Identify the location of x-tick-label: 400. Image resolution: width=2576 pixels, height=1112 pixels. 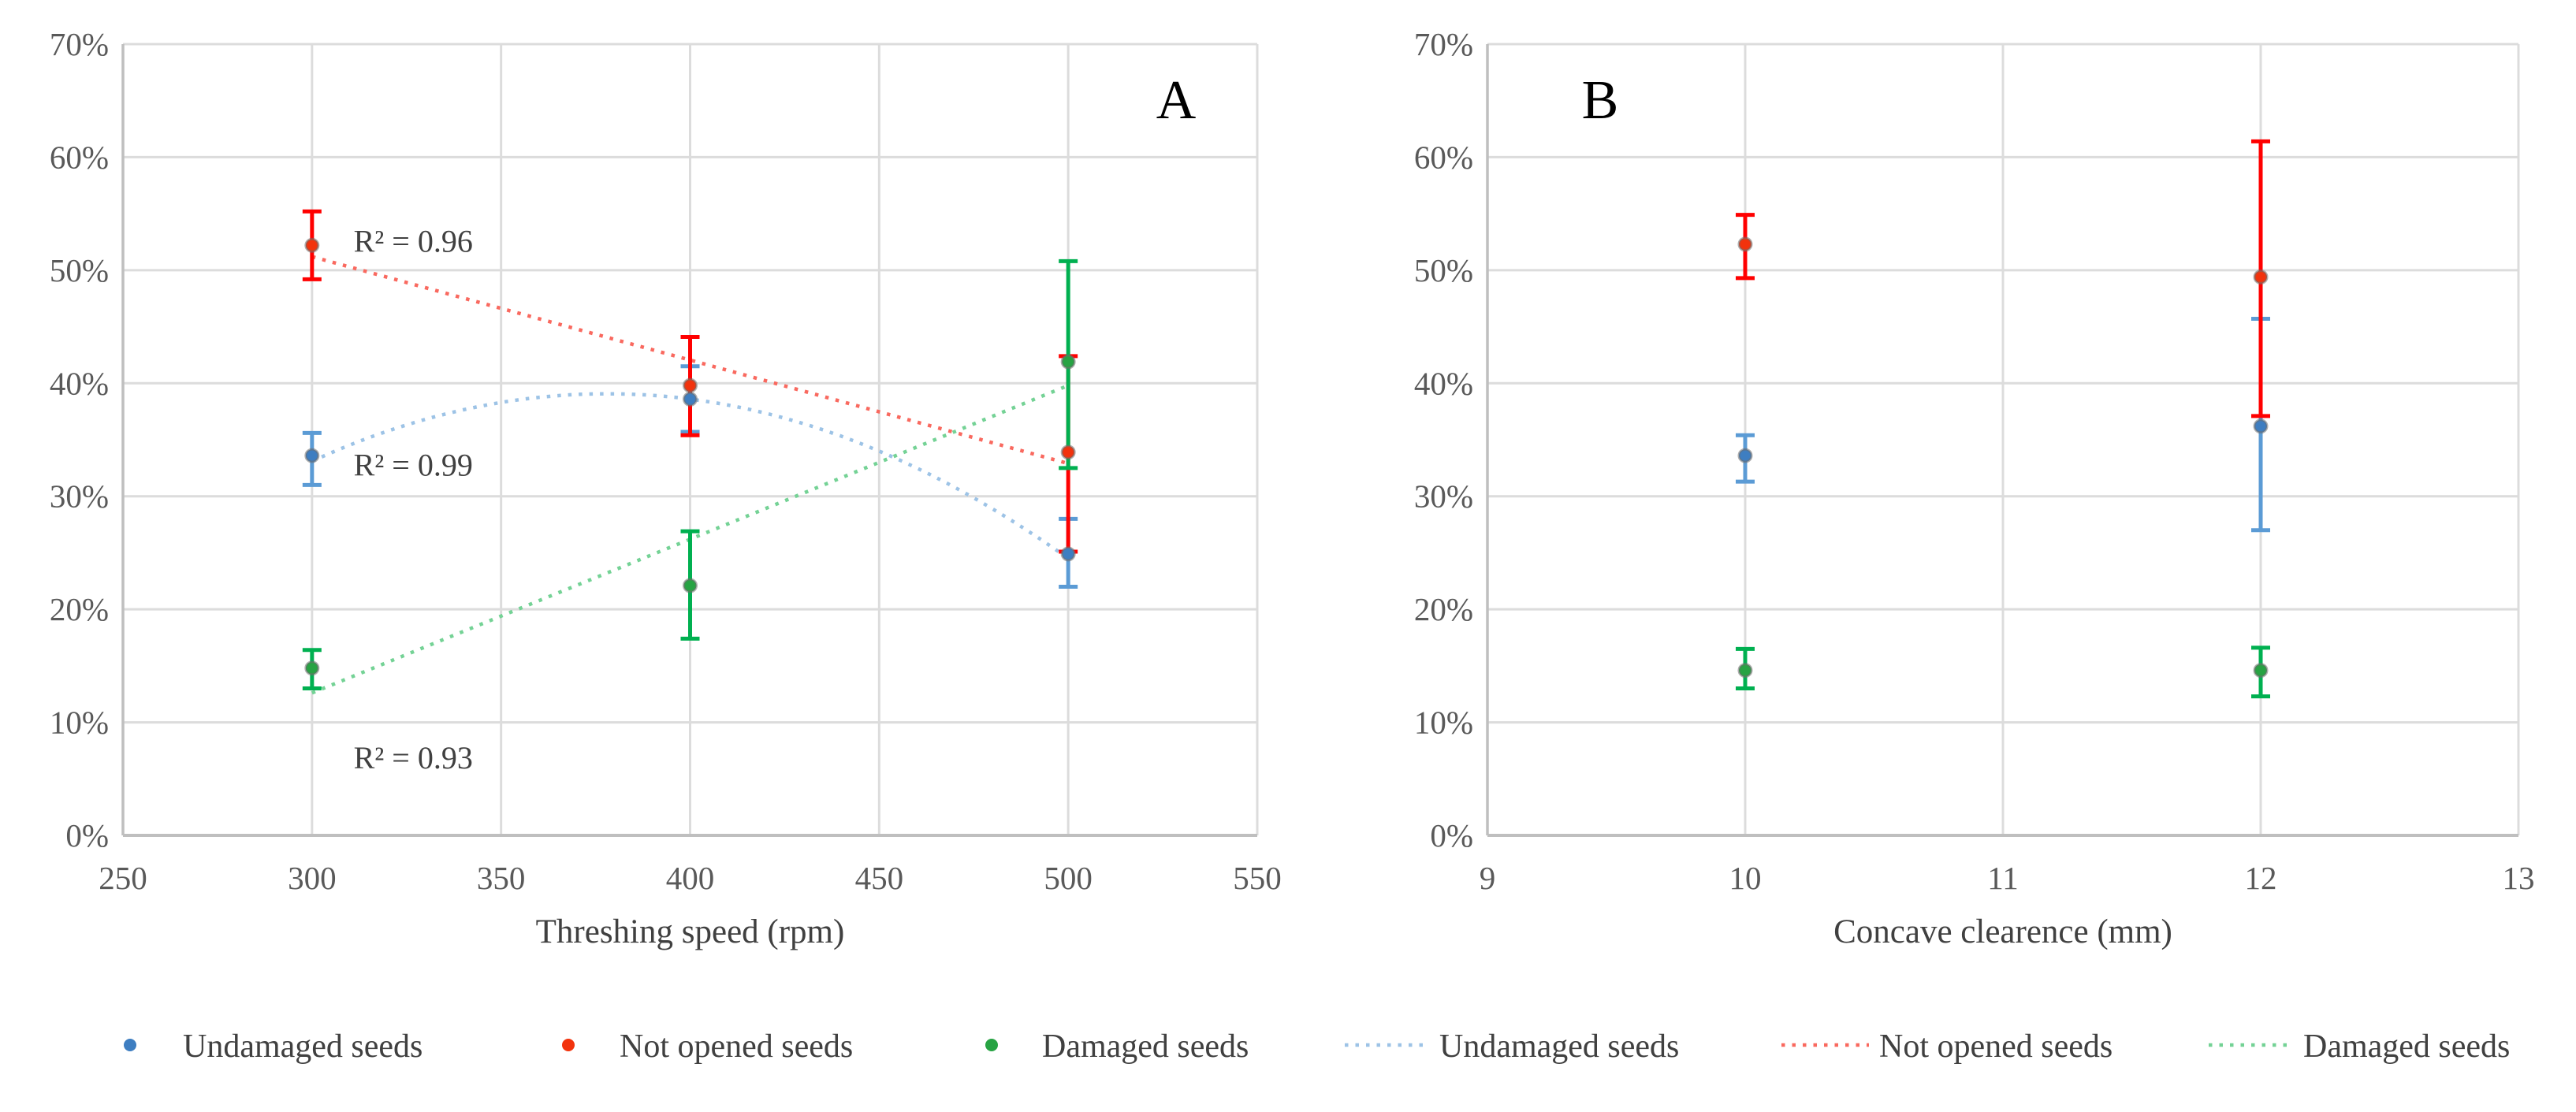
(690, 878).